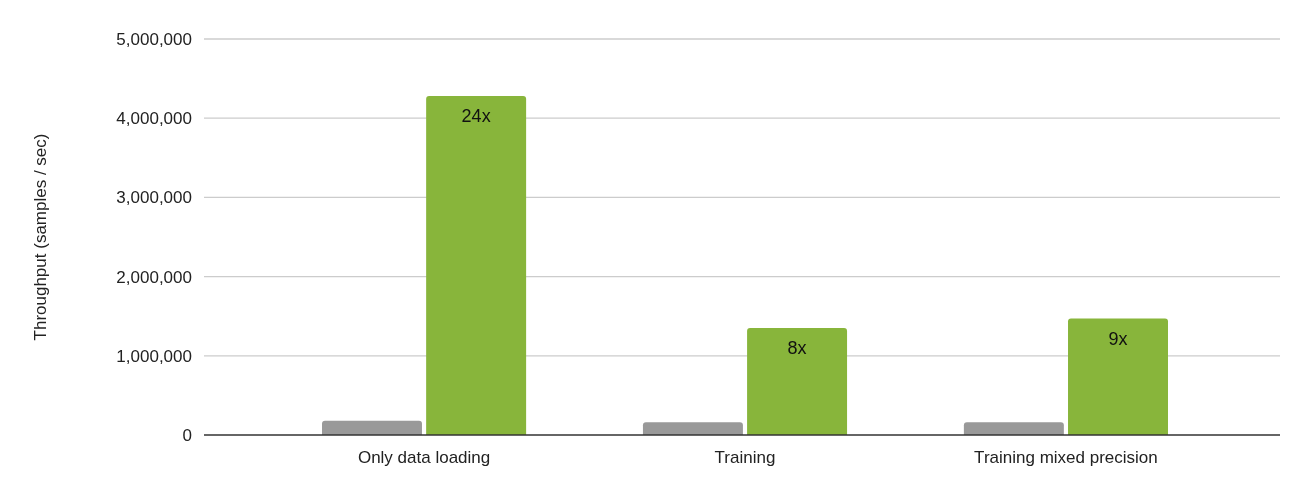  What do you see at coordinates (1066, 458) in the screenshot?
I see `x-tick-label: Training mixed precision` at bounding box center [1066, 458].